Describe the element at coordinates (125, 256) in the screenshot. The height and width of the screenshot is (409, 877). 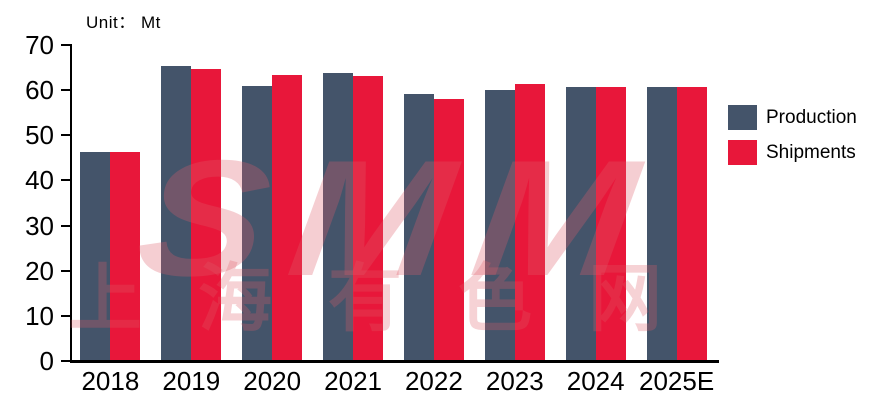
I see `bar-shipments-2018` at that location.